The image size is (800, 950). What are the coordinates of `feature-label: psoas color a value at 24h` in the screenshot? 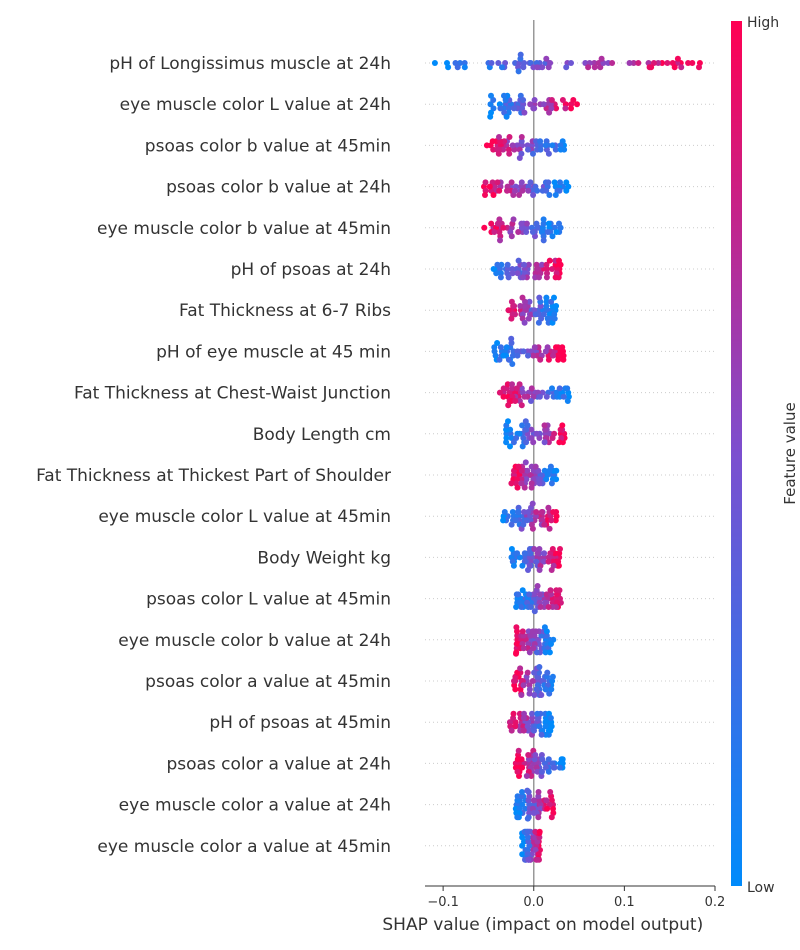 It's located at (278, 764).